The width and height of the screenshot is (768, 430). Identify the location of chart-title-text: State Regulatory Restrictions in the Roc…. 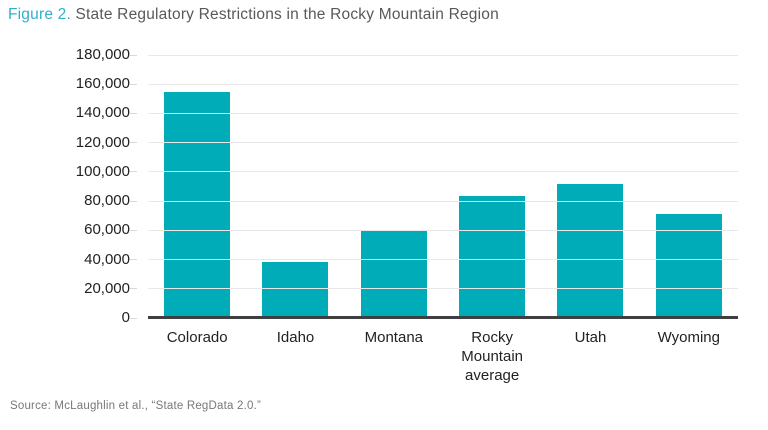
(284, 14).